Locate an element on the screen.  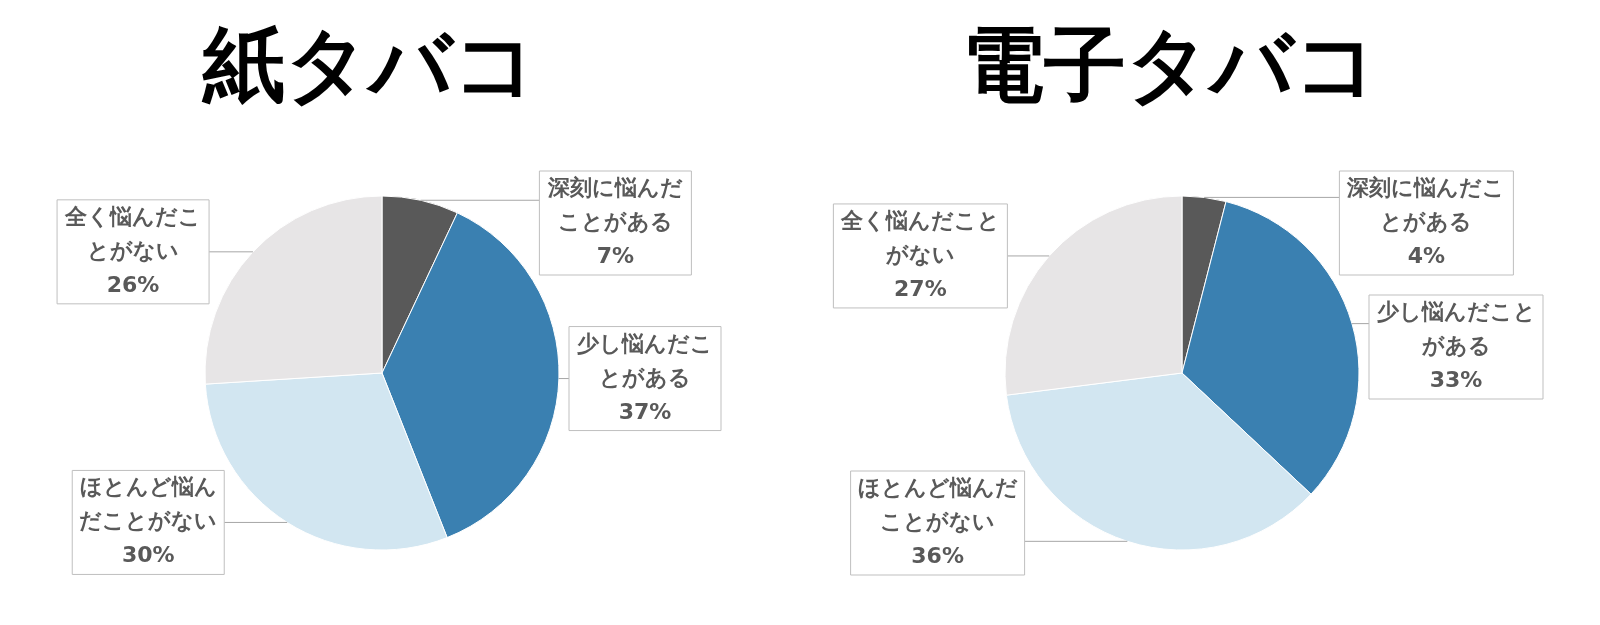
chart-title: 紙タバコ is located at coordinates (369, 64).